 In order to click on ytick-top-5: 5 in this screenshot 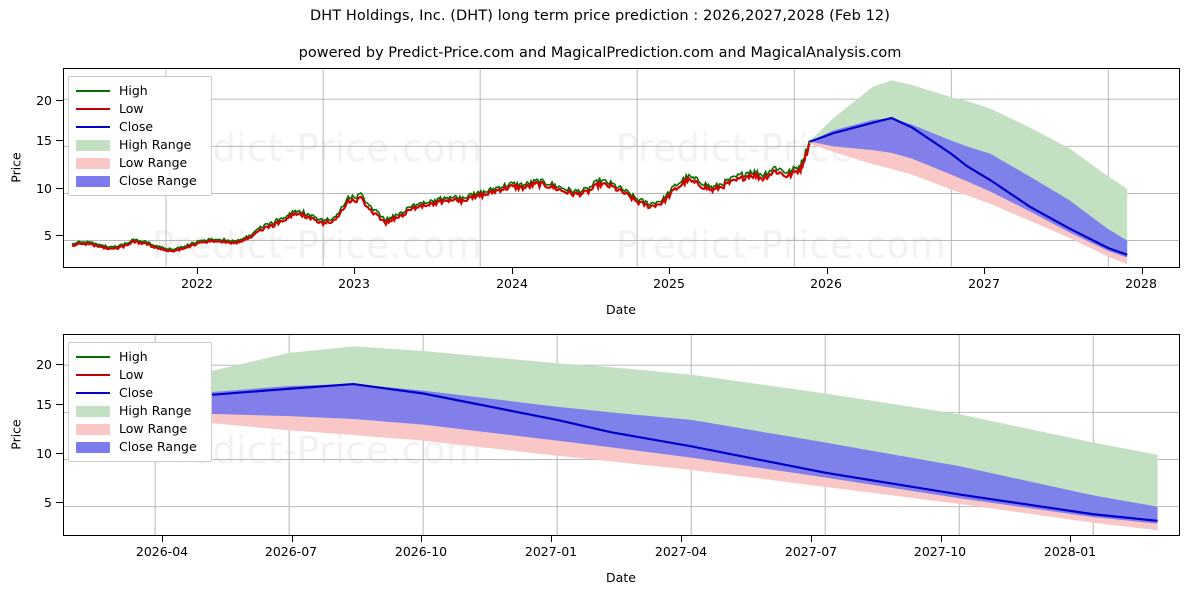, I will do `click(48, 235)`.